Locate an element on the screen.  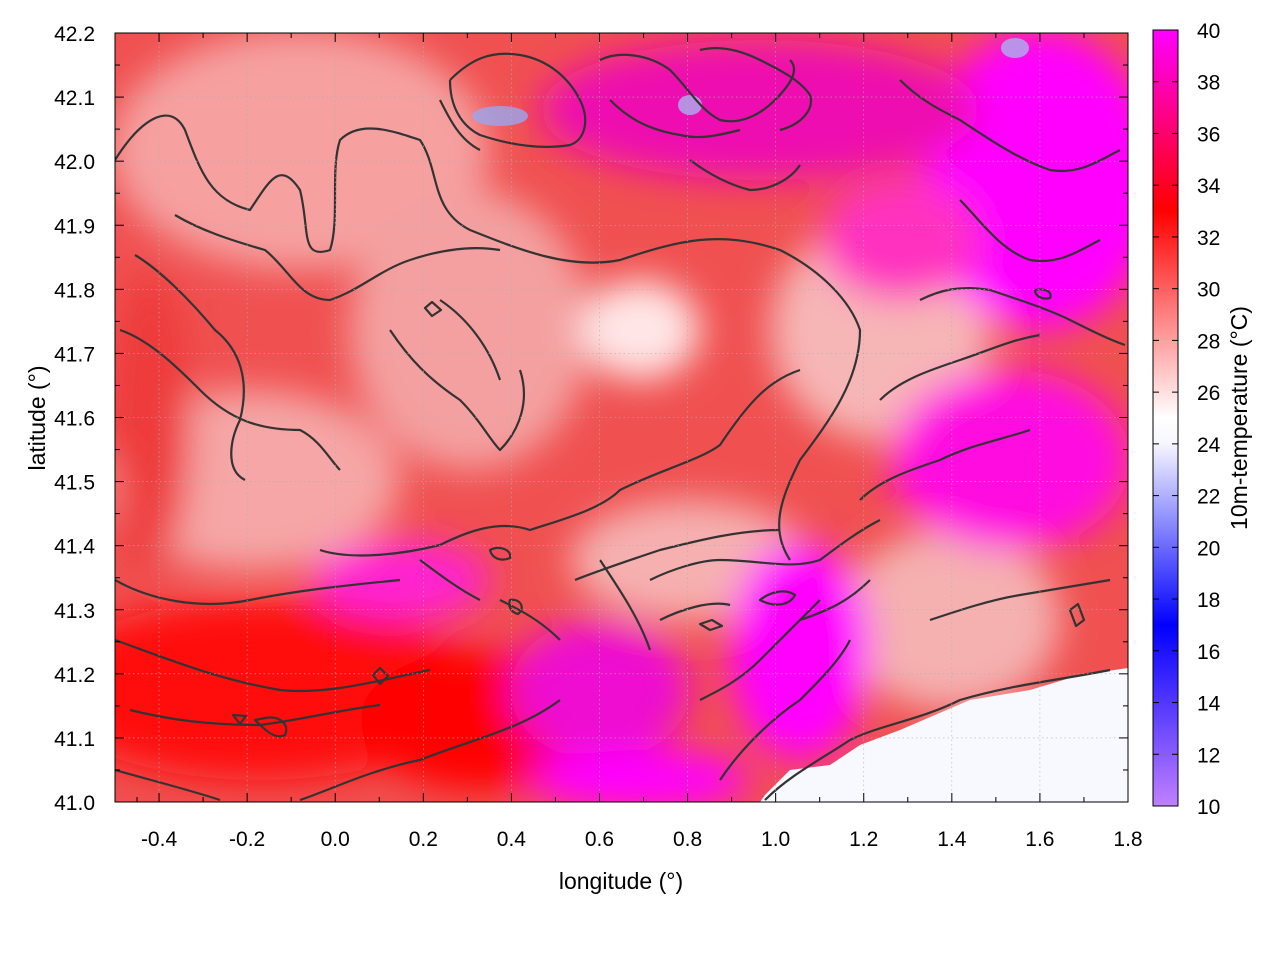
y-tick-label: 41.2 is located at coordinates (74, 675).